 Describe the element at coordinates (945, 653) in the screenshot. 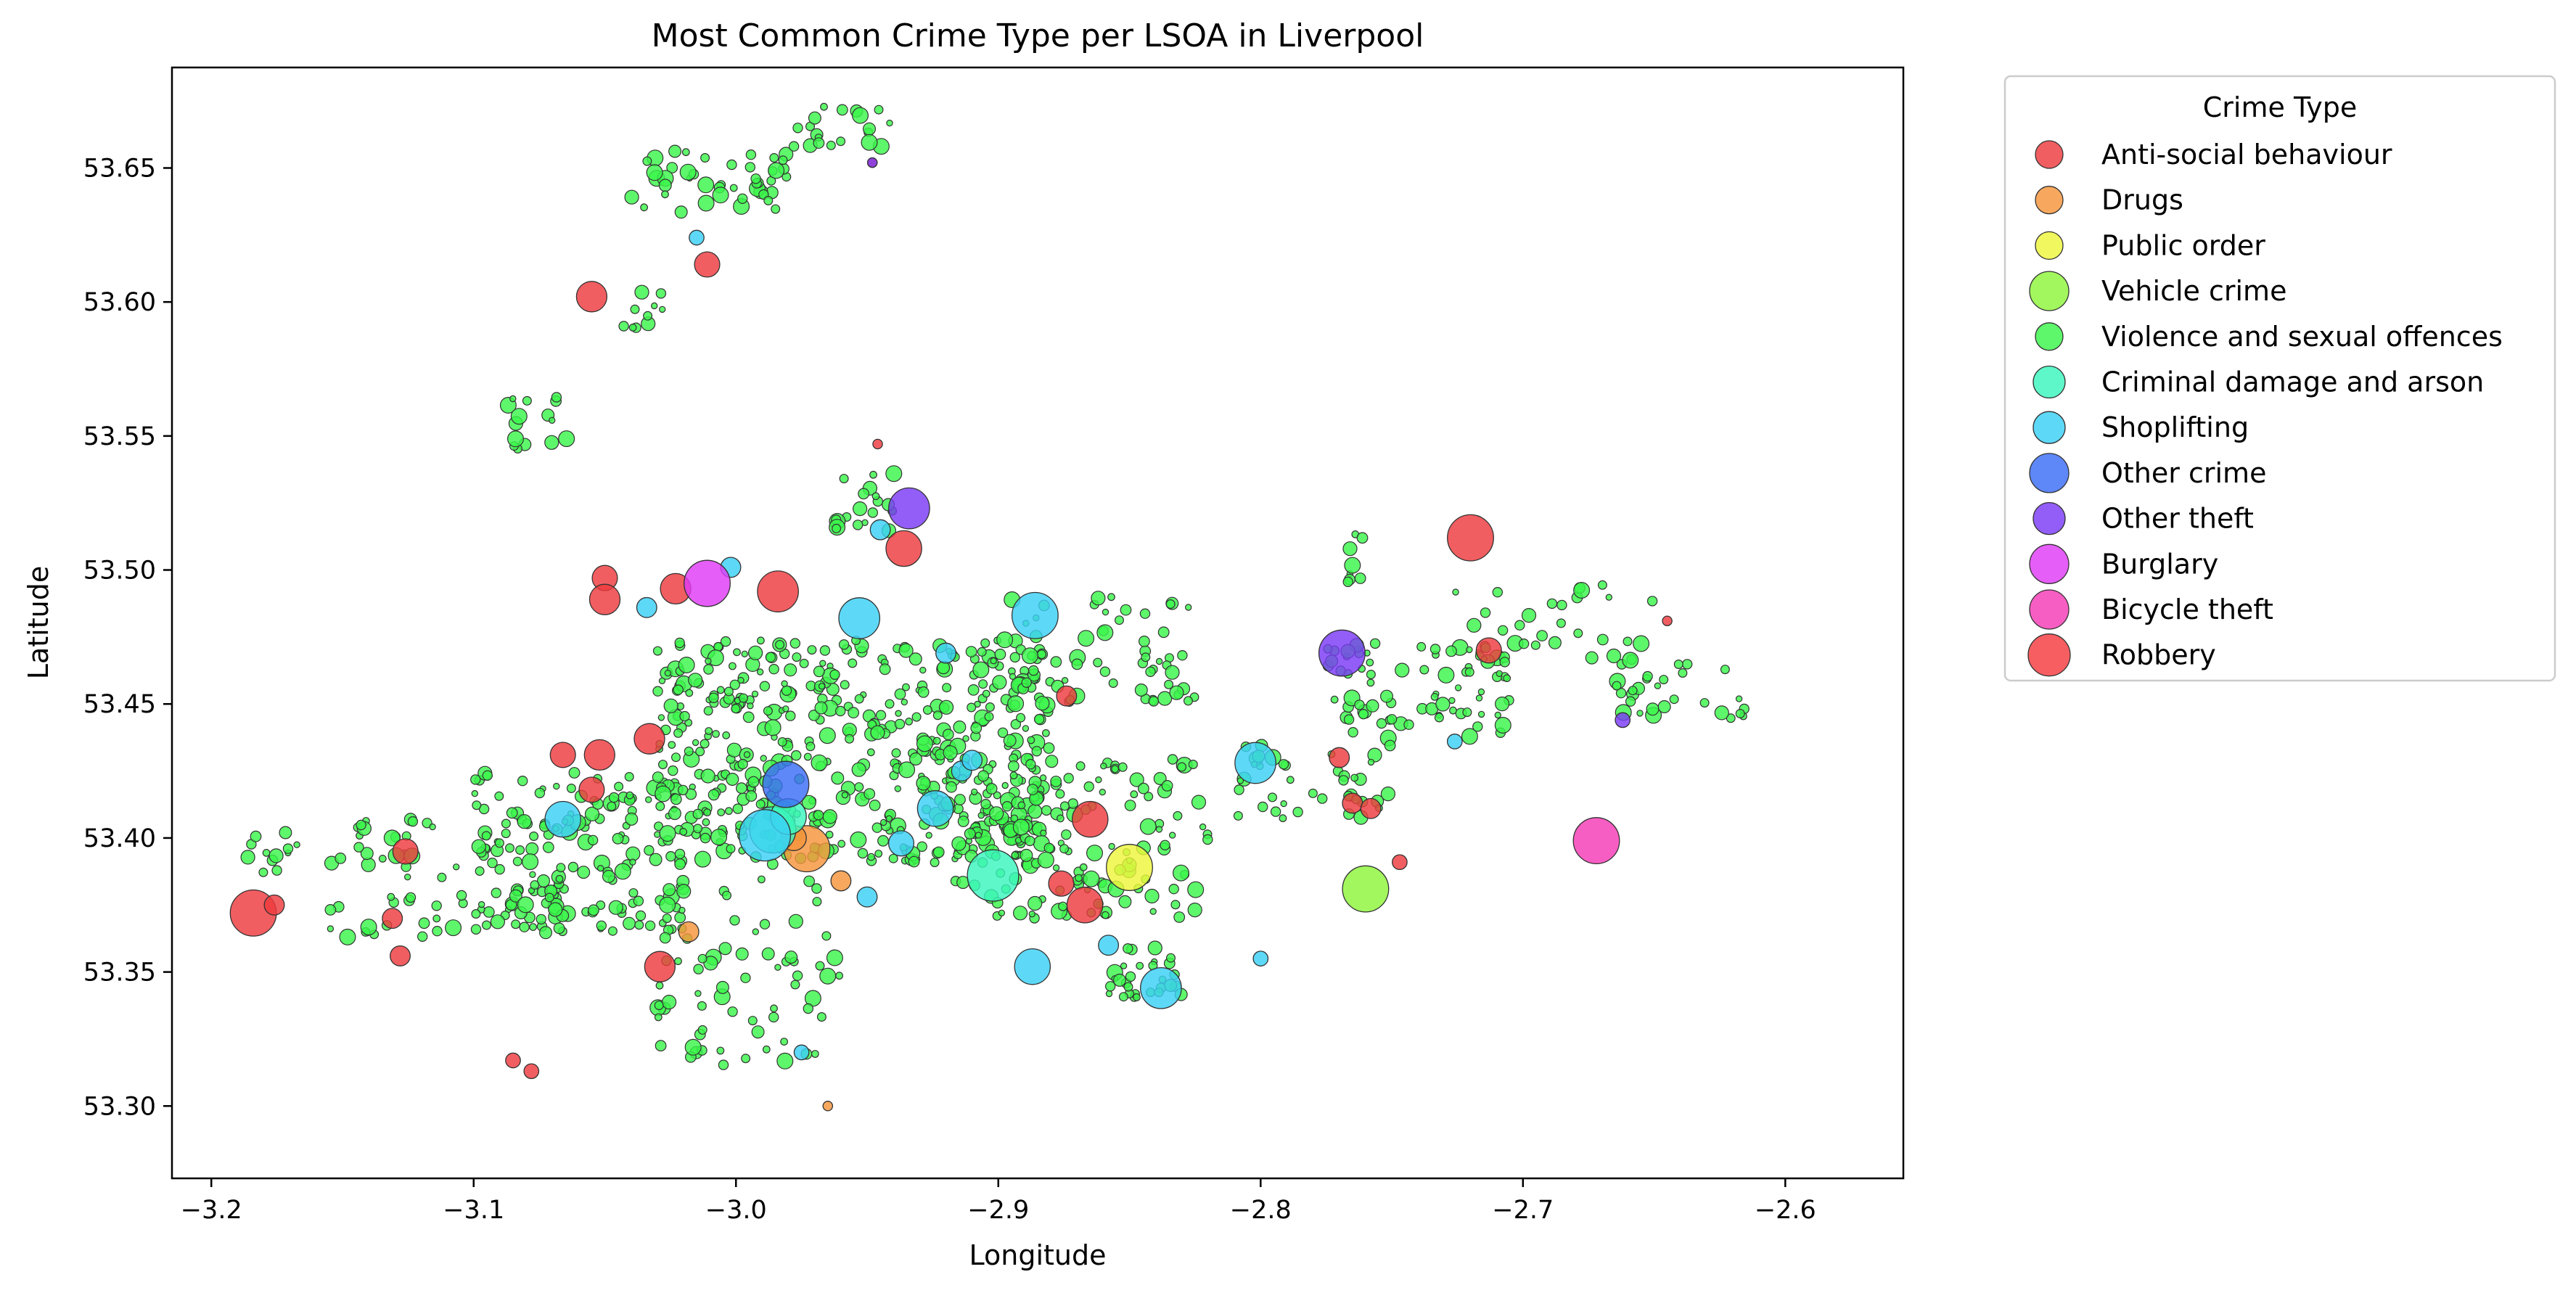

I see `point-shoplifting` at that location.